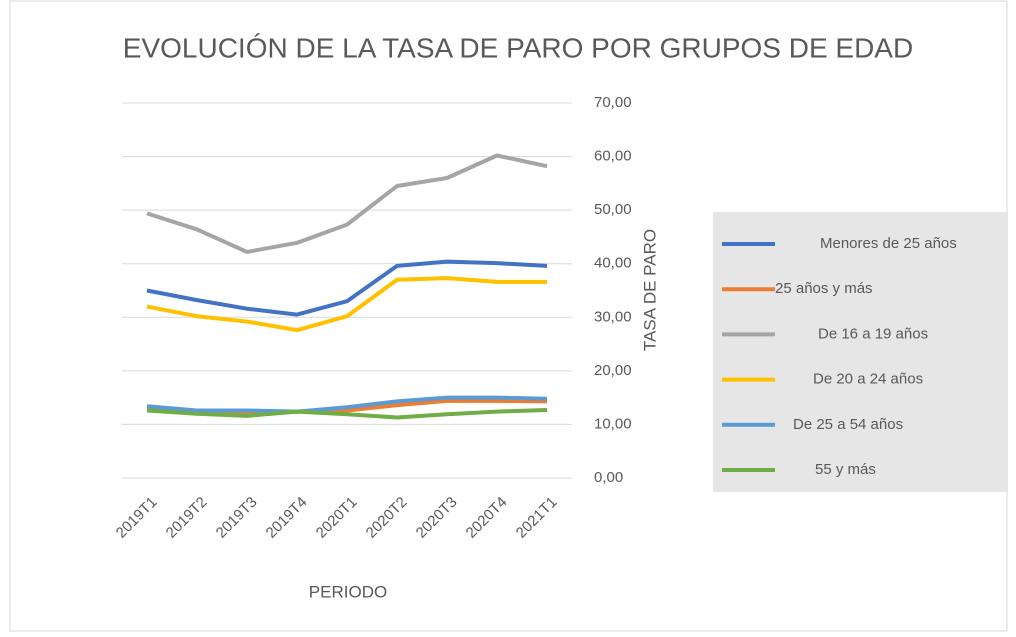 This screenshot has height=637, width=1016. I want to click on legend-label: De 16 a 19 años, so click(873, 333).